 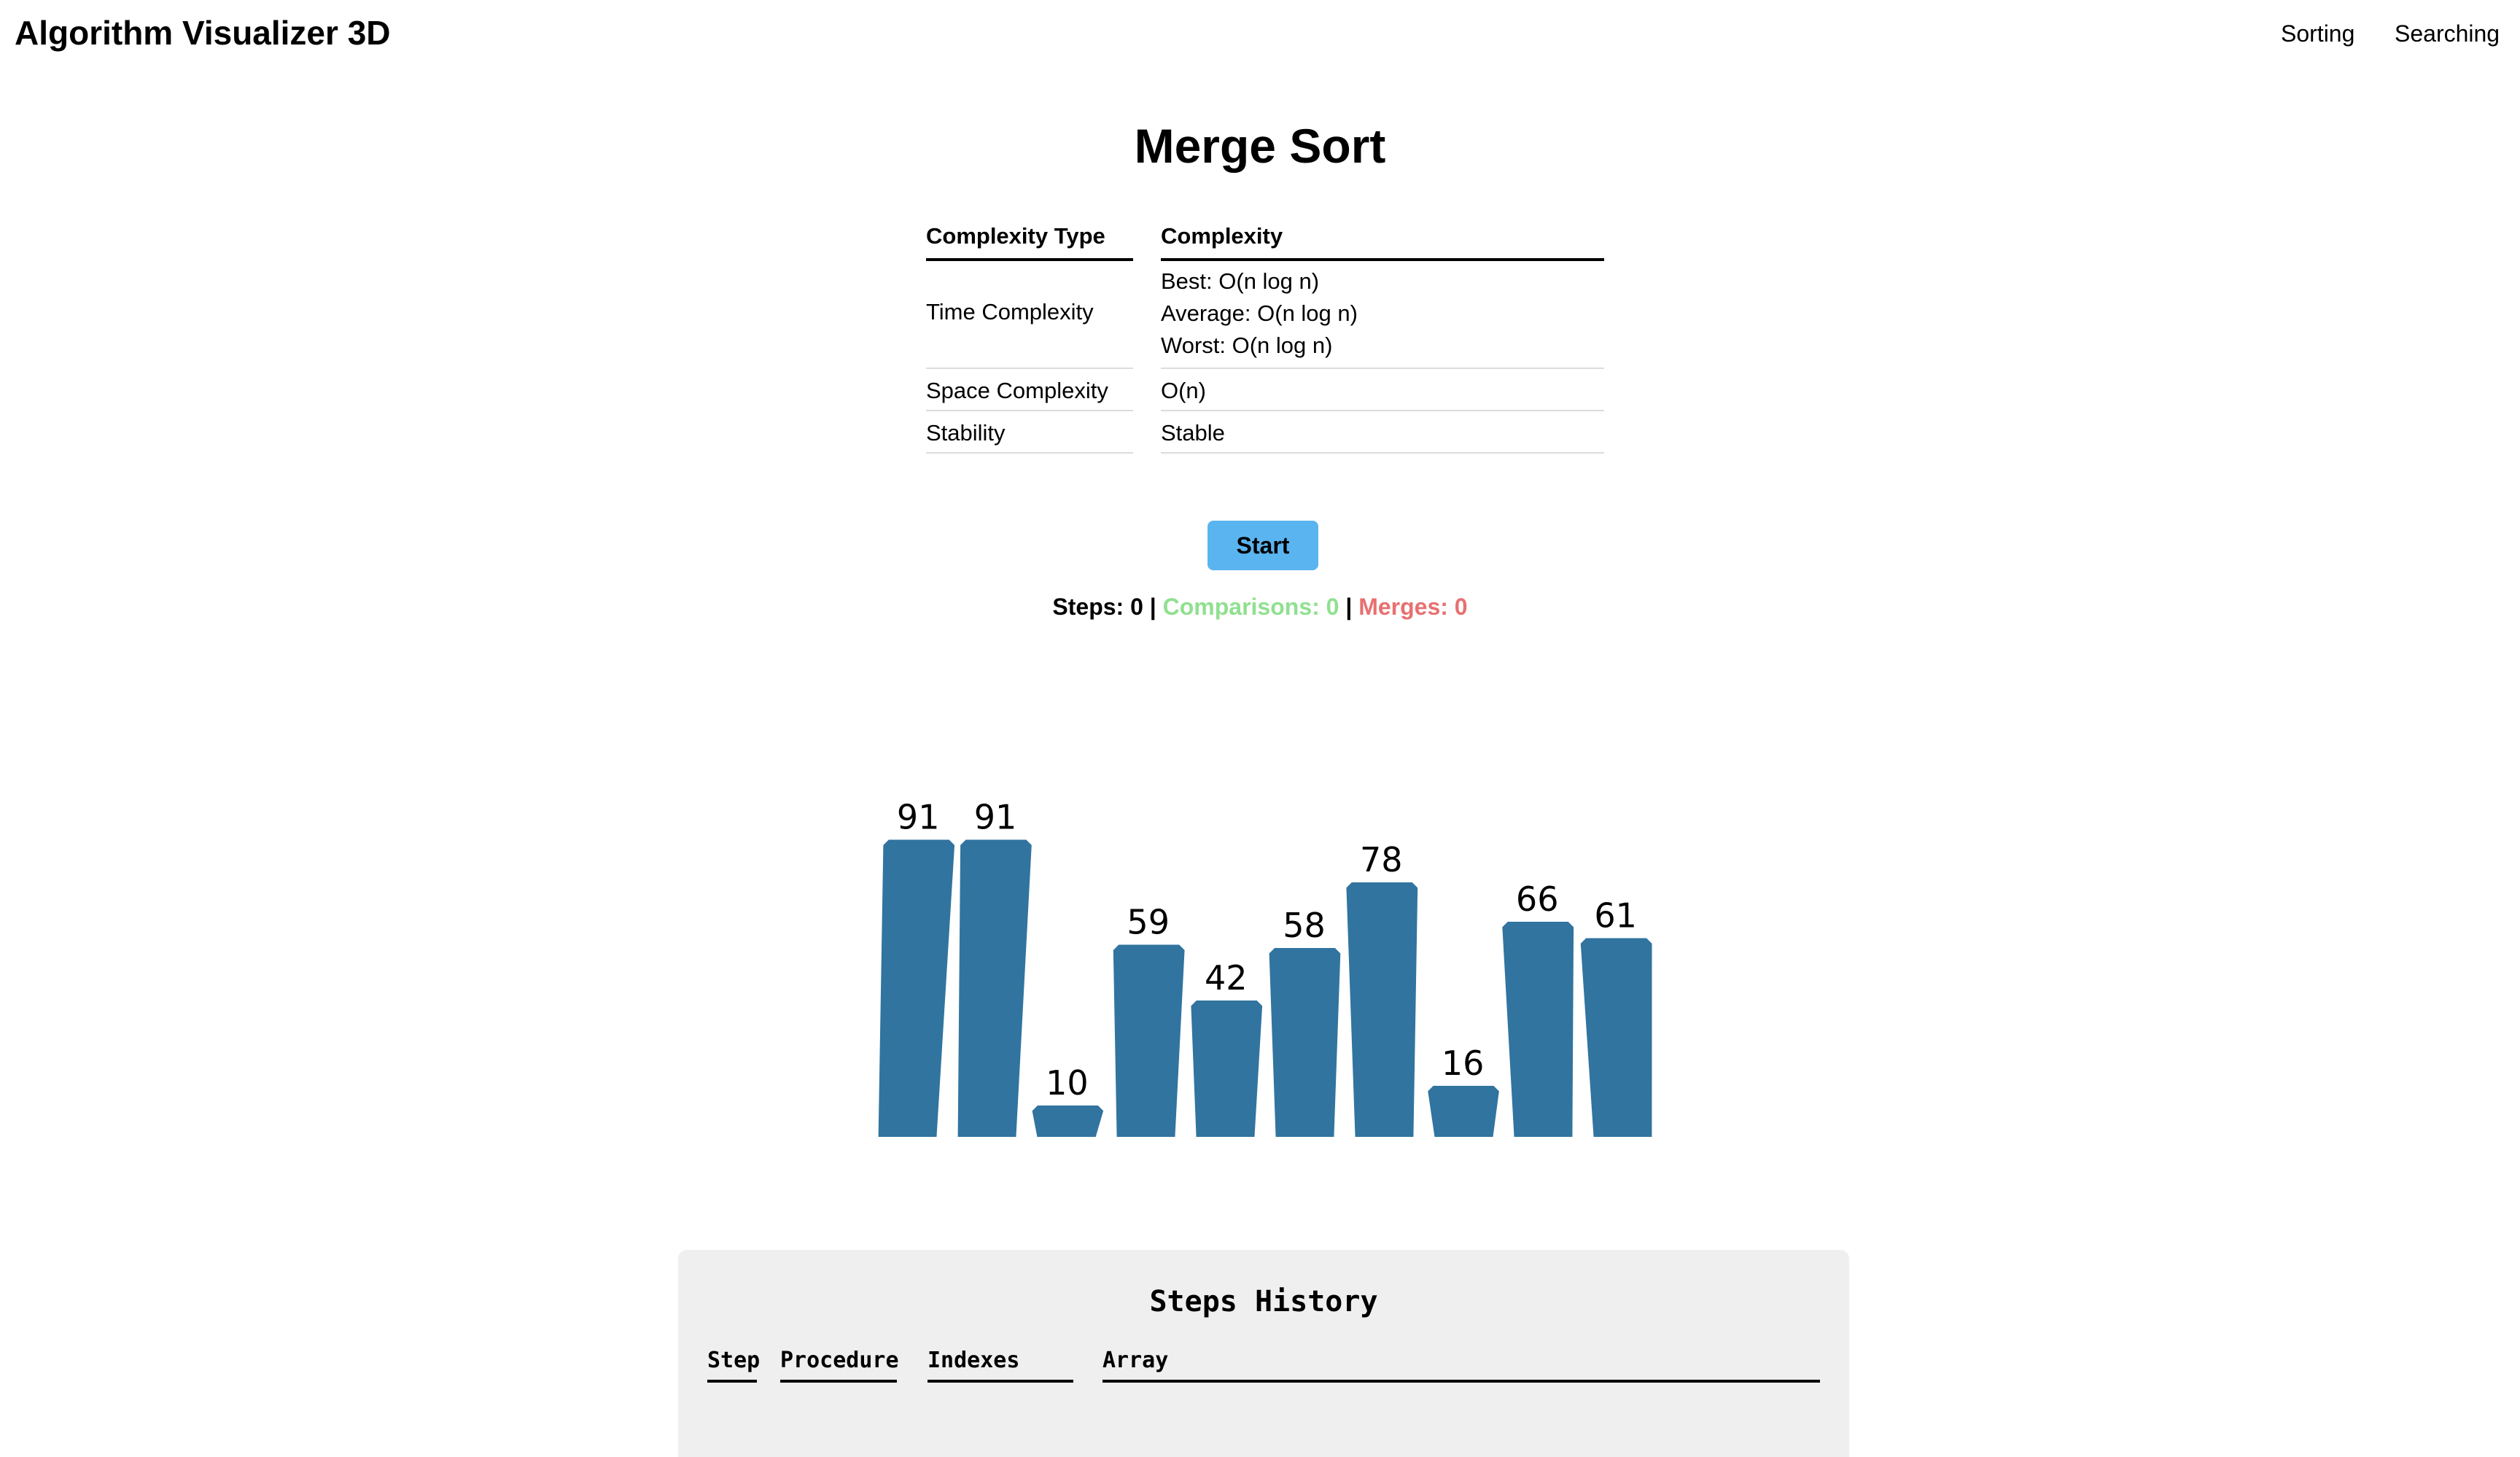 What do you see at coordinates (1148, 923) in the screenshot?
I see `array-bar-label: 59` at bounding box center [1148, 923].